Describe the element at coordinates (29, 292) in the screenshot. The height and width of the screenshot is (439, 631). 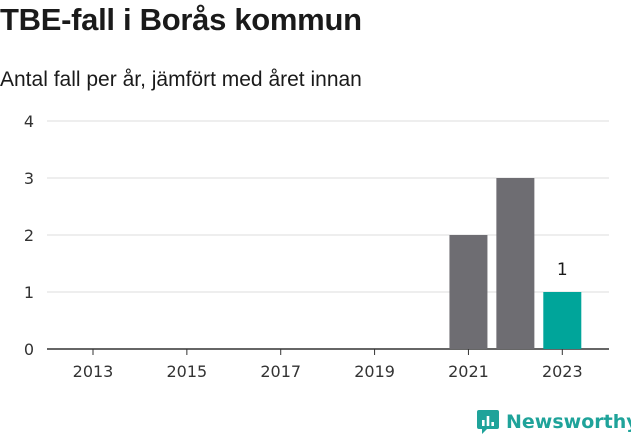
I see `y-tick-label-1: 1` at that location.